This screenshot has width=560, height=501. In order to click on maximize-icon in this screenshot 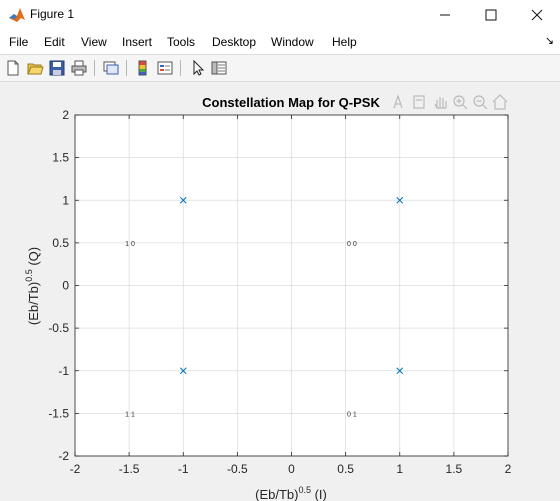, I will do `click(491, 15)`.